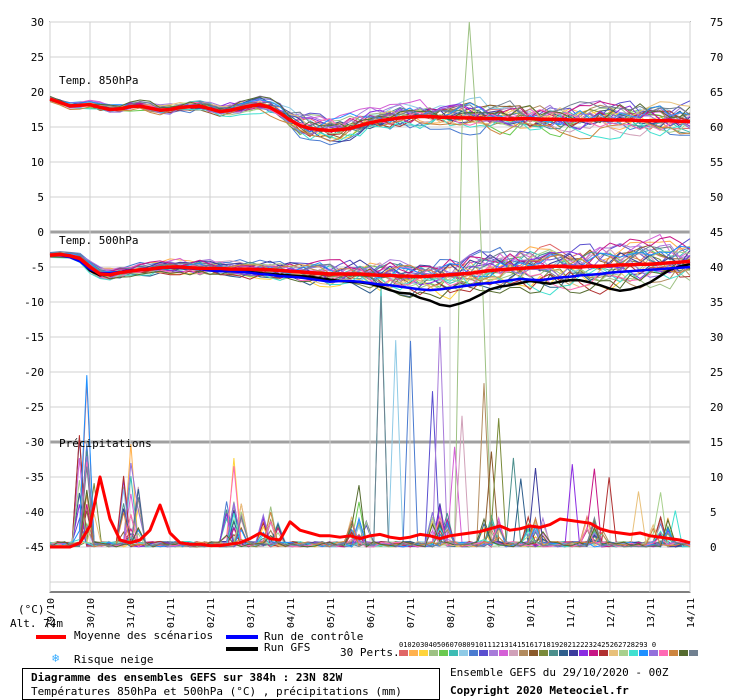  I want to click on right-tick-label: 0, so click(713, 547).